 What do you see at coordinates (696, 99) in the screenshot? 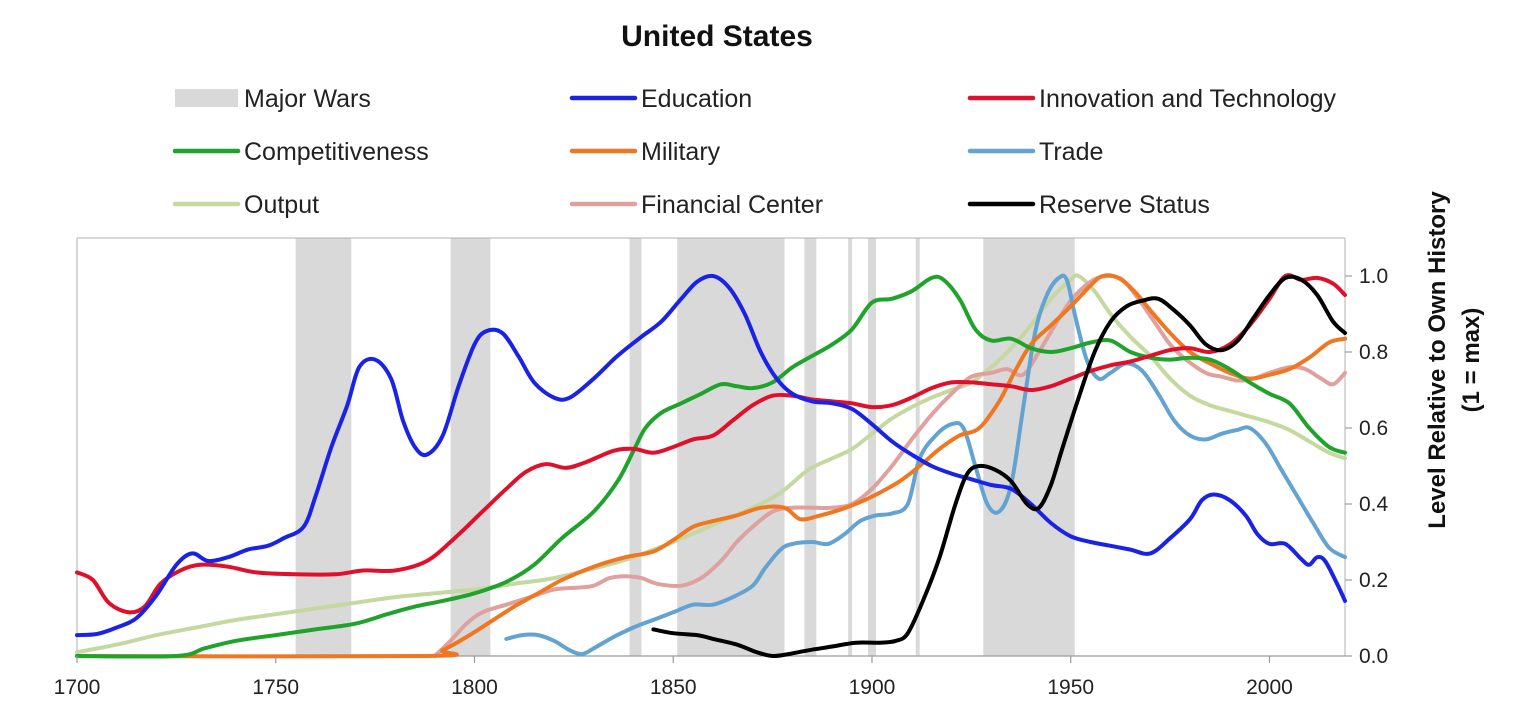
I see `legend-label-education: Education` at bounding box center [696, 99].